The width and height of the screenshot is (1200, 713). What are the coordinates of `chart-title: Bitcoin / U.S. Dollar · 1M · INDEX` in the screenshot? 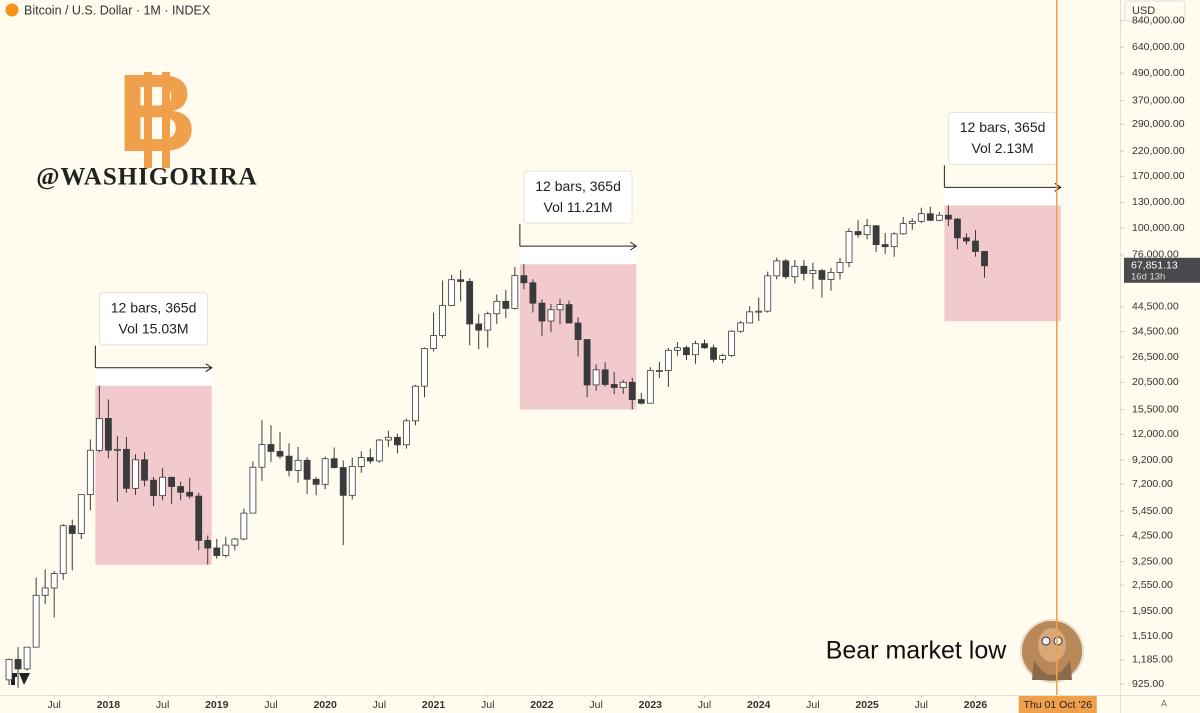 It's located at (117, 10).